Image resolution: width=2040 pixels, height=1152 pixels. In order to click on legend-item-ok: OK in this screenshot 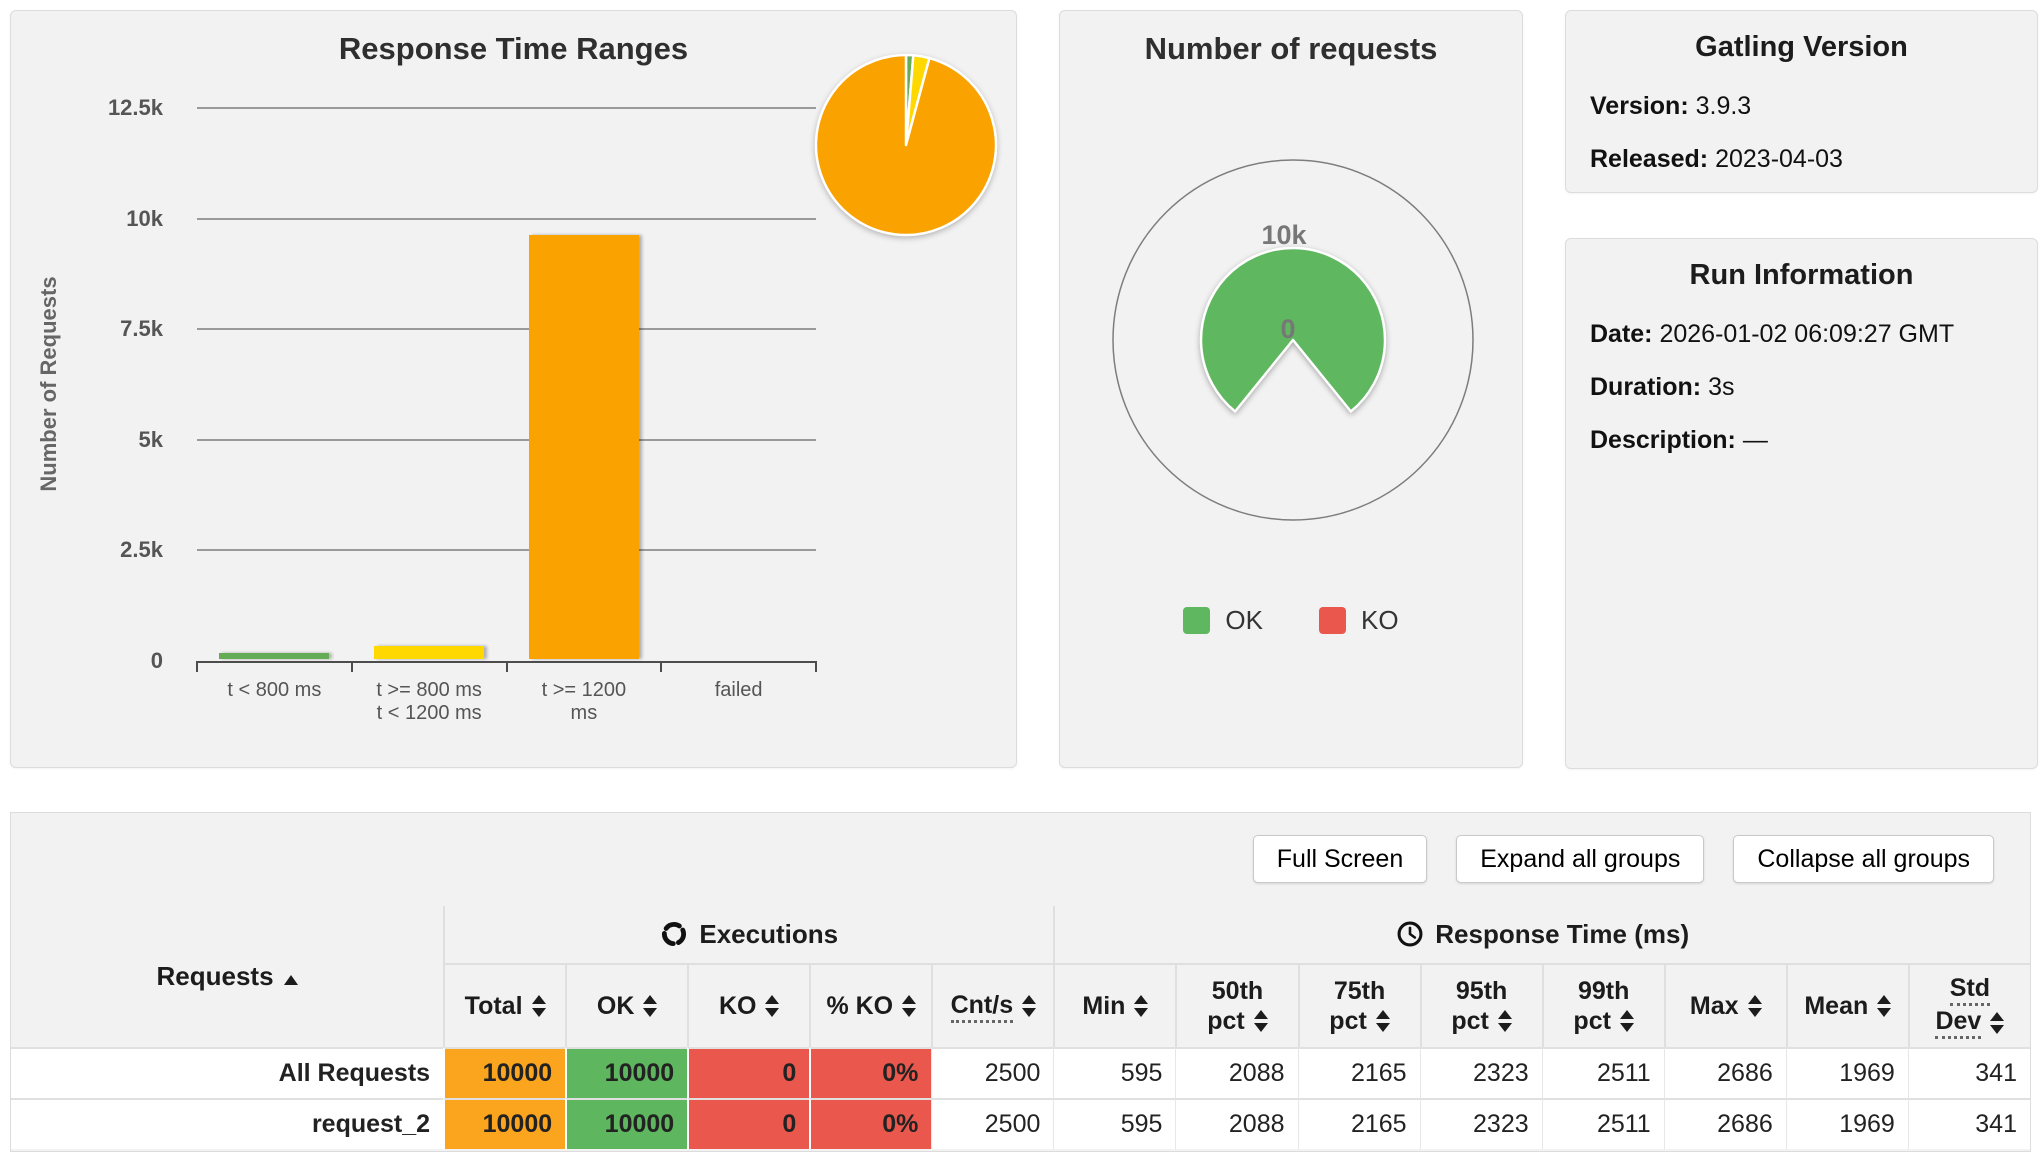, I will do `click(1223, 620)`.